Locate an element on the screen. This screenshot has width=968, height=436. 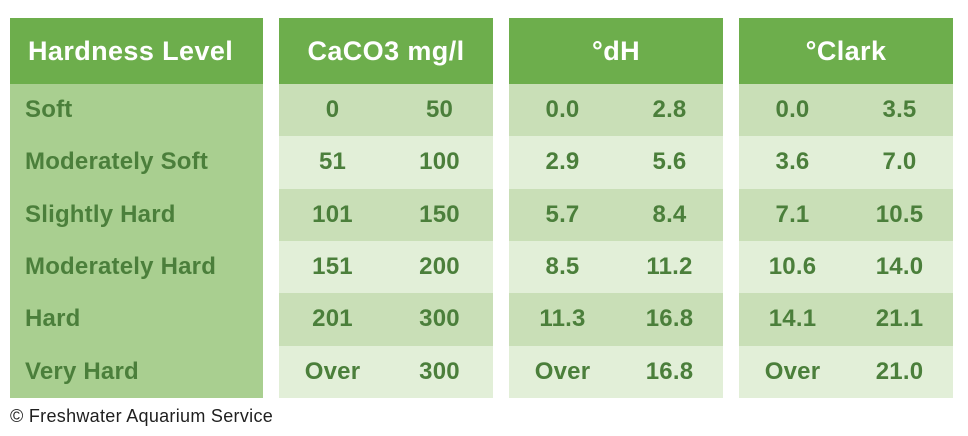
clark-max-value: 21.1 is located at coordinates (899, 319).